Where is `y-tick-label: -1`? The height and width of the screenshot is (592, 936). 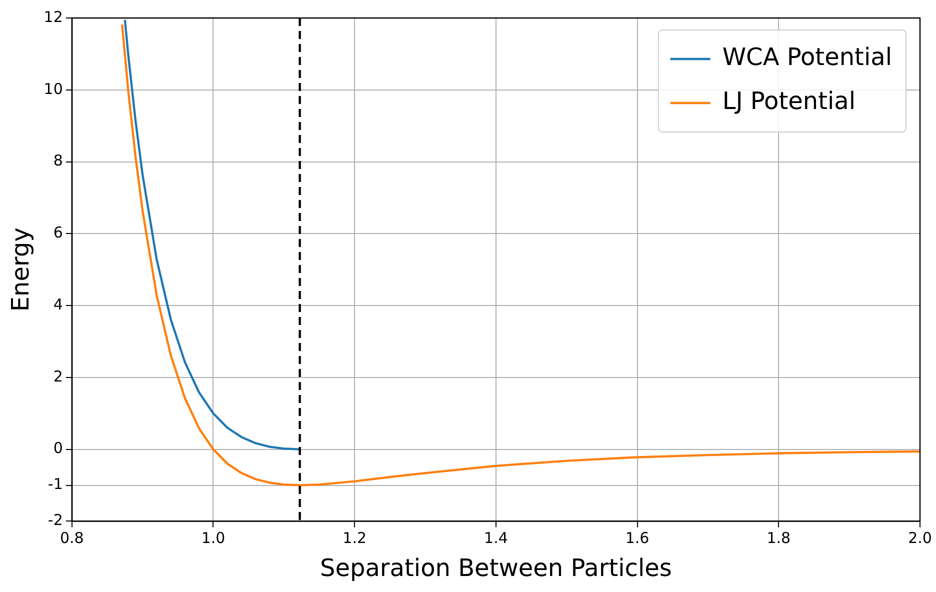 y-tick-label: -1 is located at coordinates (55, 484).